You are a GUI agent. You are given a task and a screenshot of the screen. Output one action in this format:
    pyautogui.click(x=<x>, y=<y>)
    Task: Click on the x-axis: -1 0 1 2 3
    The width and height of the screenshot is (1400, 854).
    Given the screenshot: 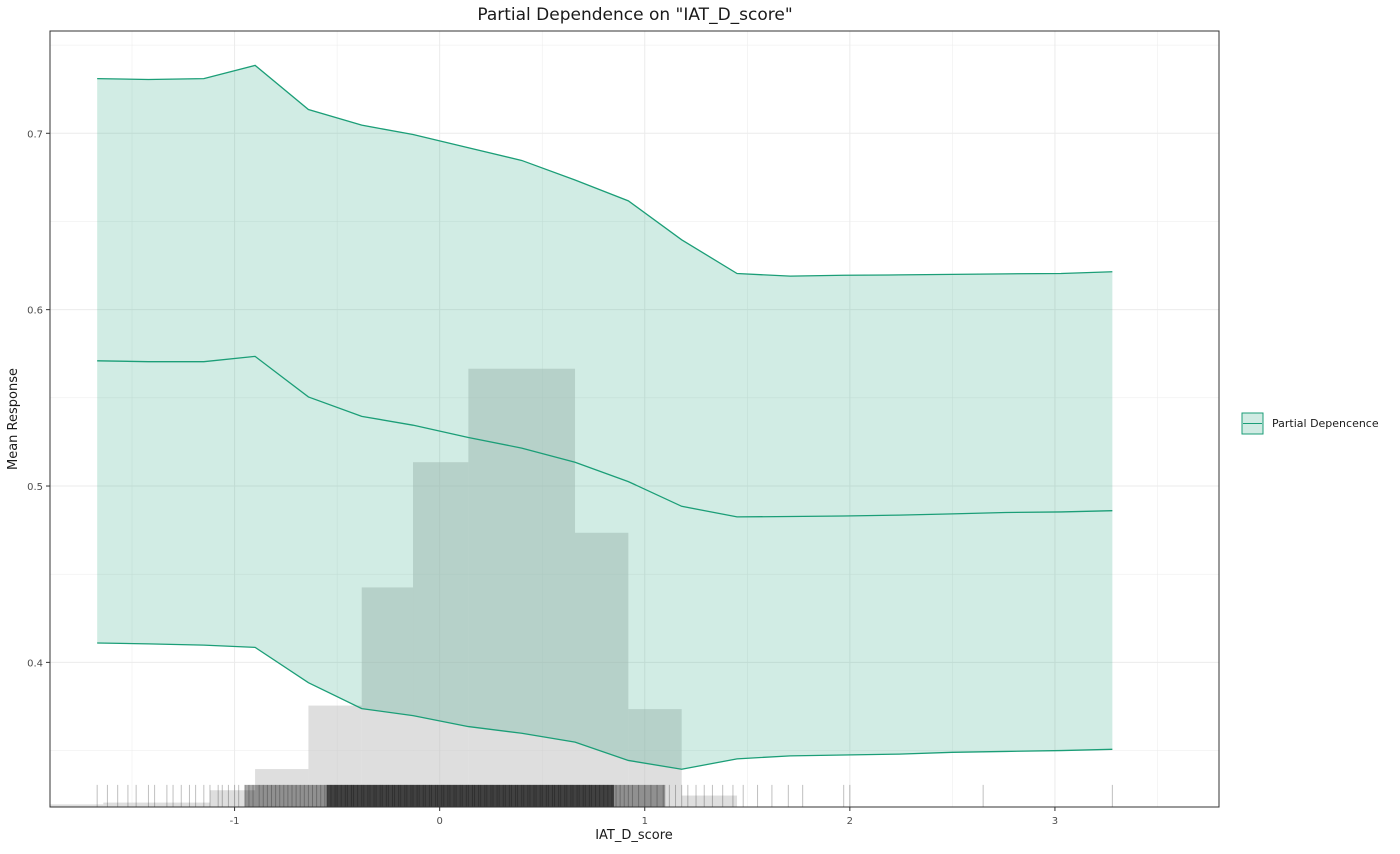 What is the action you would take?
    pyautogui.click(x=644, y=817)
    